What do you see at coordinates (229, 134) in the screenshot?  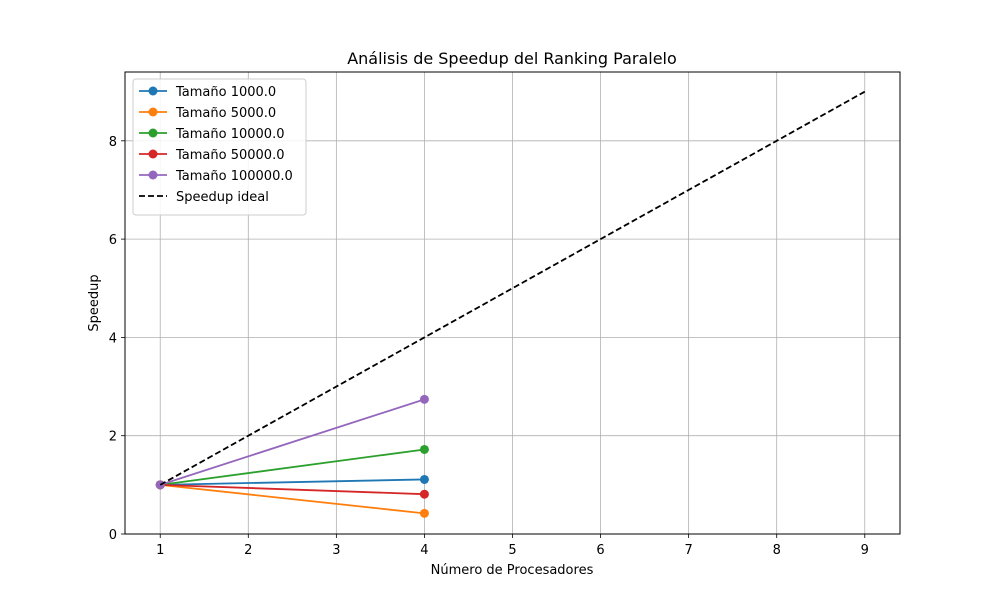 I see `legend-label: Tamaño 10000.0` at bounding box center [229, 134].